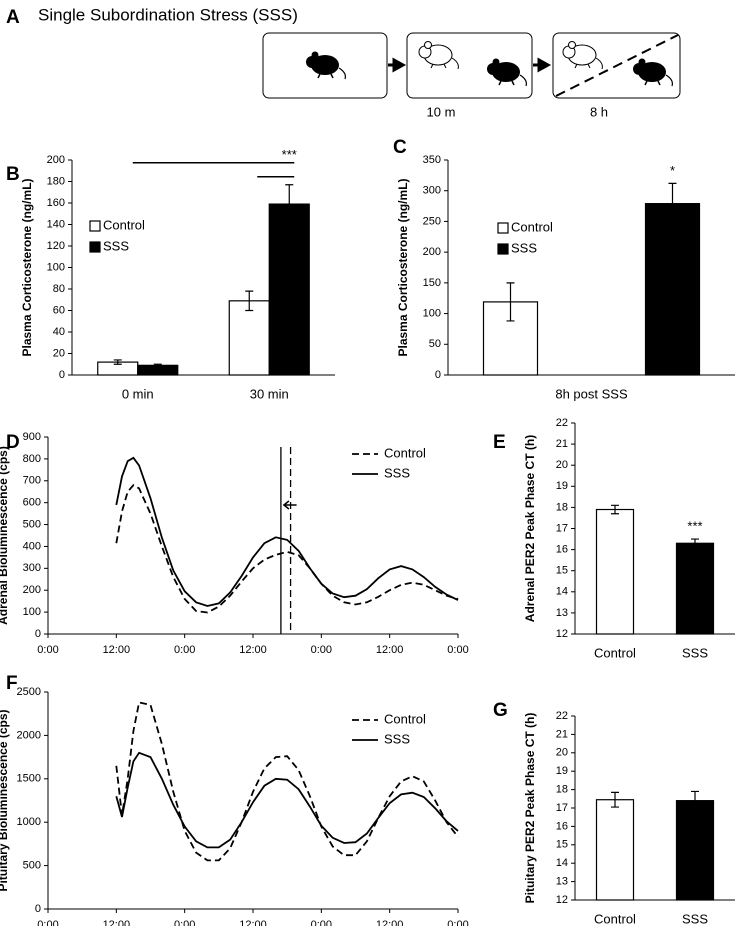  What do you see at coordinates (562, 507) in the screenshot?
I see `y-tick-label: 18` at bounding box center [562, 507].